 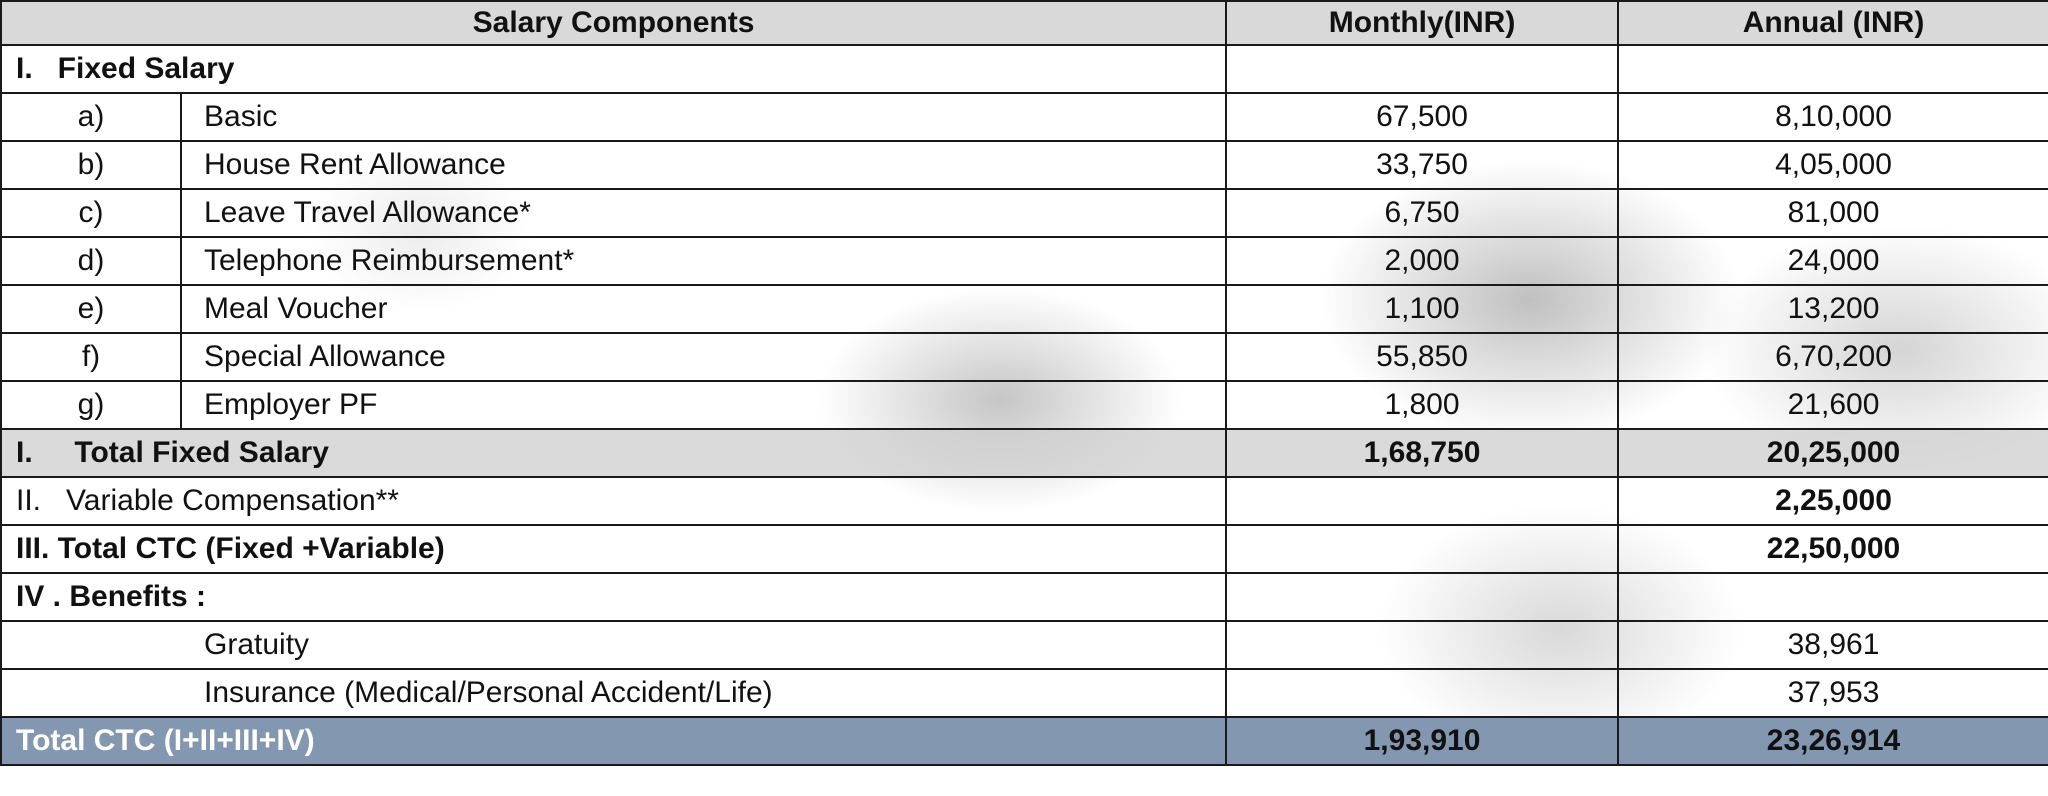 What do you see at coordinates (1422, 741) in the screenshot?
I see `grand-total-monthly: 1,93,910` at bounding box center [1422, 741].